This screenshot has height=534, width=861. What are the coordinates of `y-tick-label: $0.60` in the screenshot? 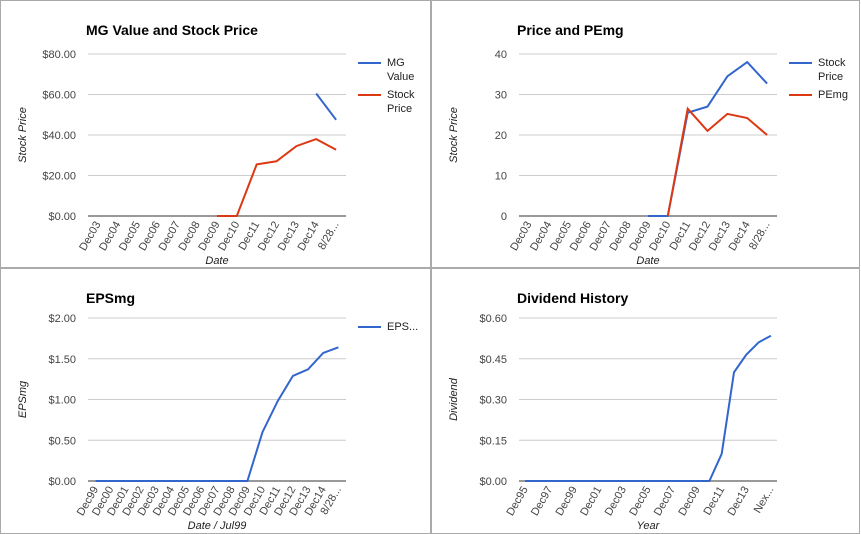 It's located at (493, 319).